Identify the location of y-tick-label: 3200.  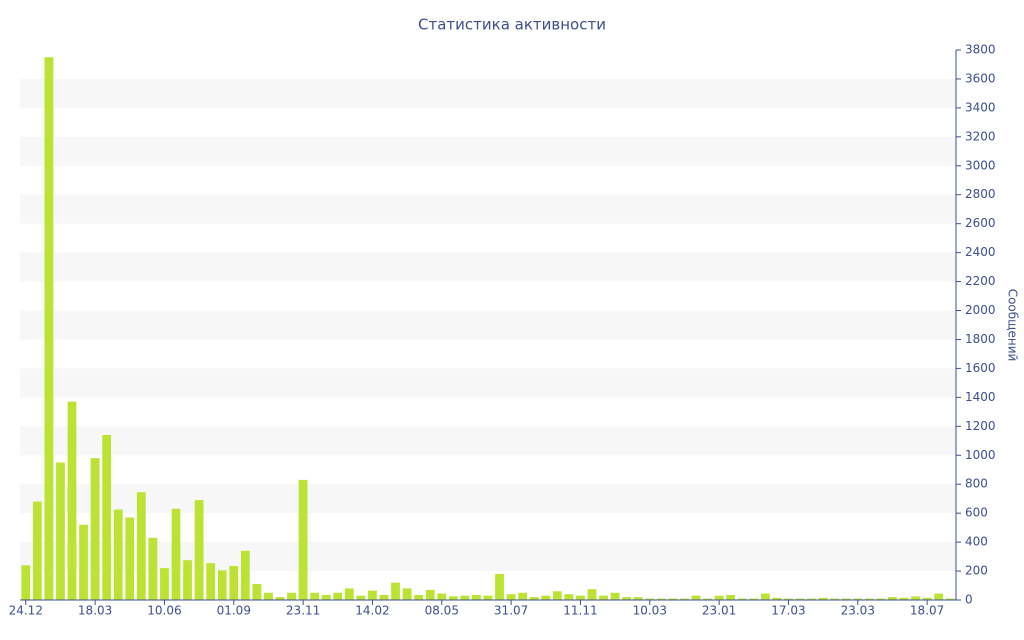
(980, 136).